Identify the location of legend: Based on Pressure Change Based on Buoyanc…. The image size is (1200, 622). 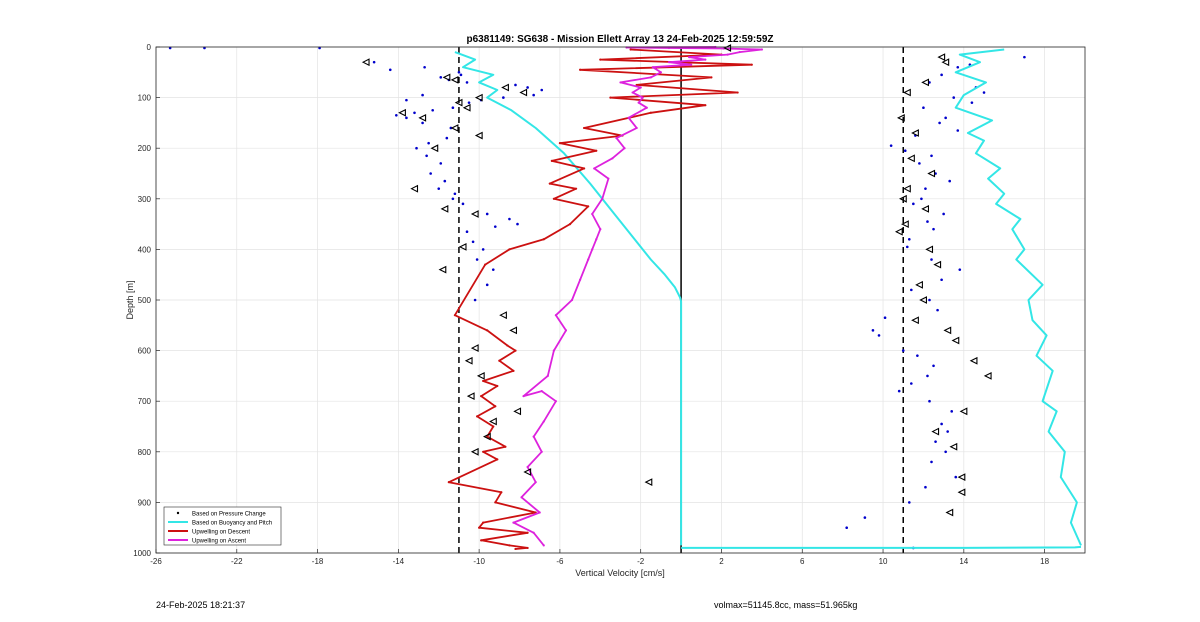
(222, 526).